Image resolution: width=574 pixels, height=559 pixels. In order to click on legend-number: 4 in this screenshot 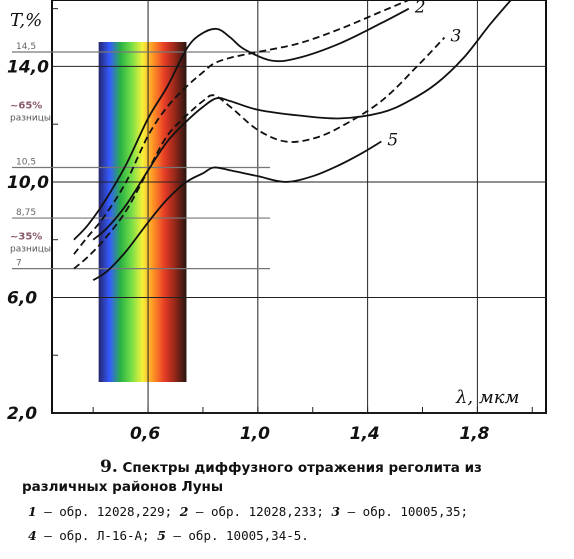, I will do `click(32, 535)`.